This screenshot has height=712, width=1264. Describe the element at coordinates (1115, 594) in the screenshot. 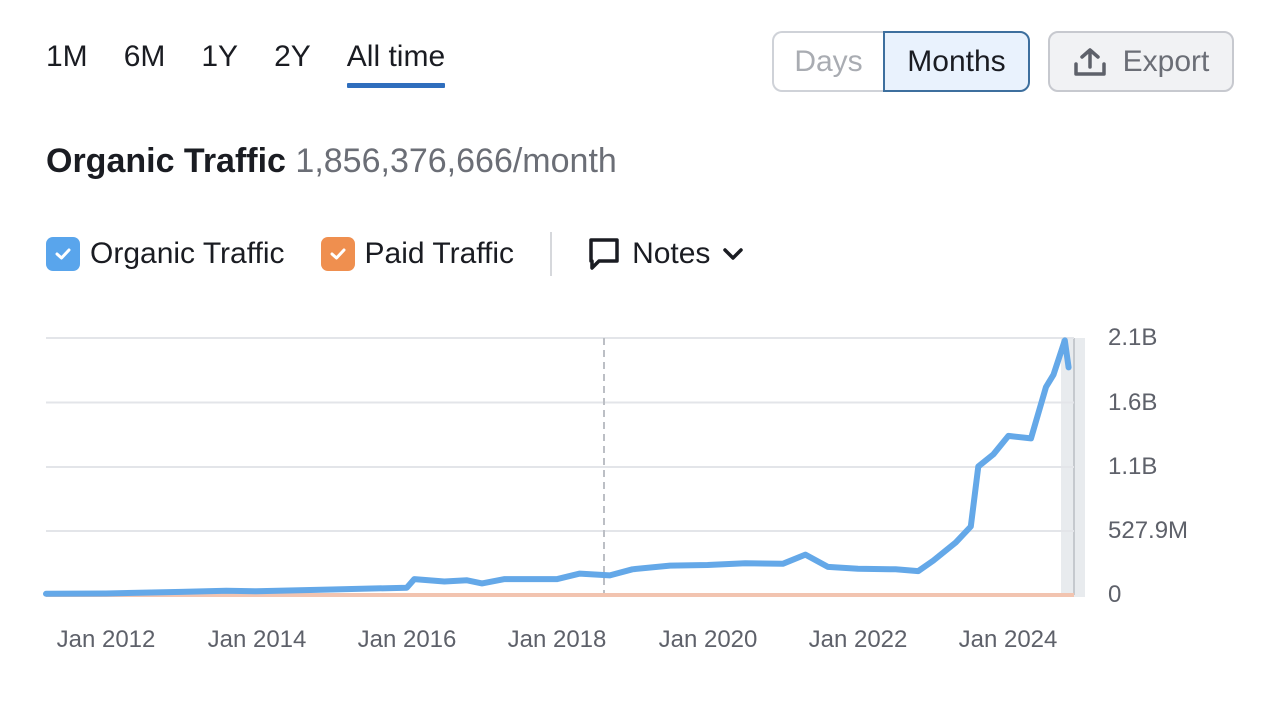

I see `y-tick-label: 0` at that location.